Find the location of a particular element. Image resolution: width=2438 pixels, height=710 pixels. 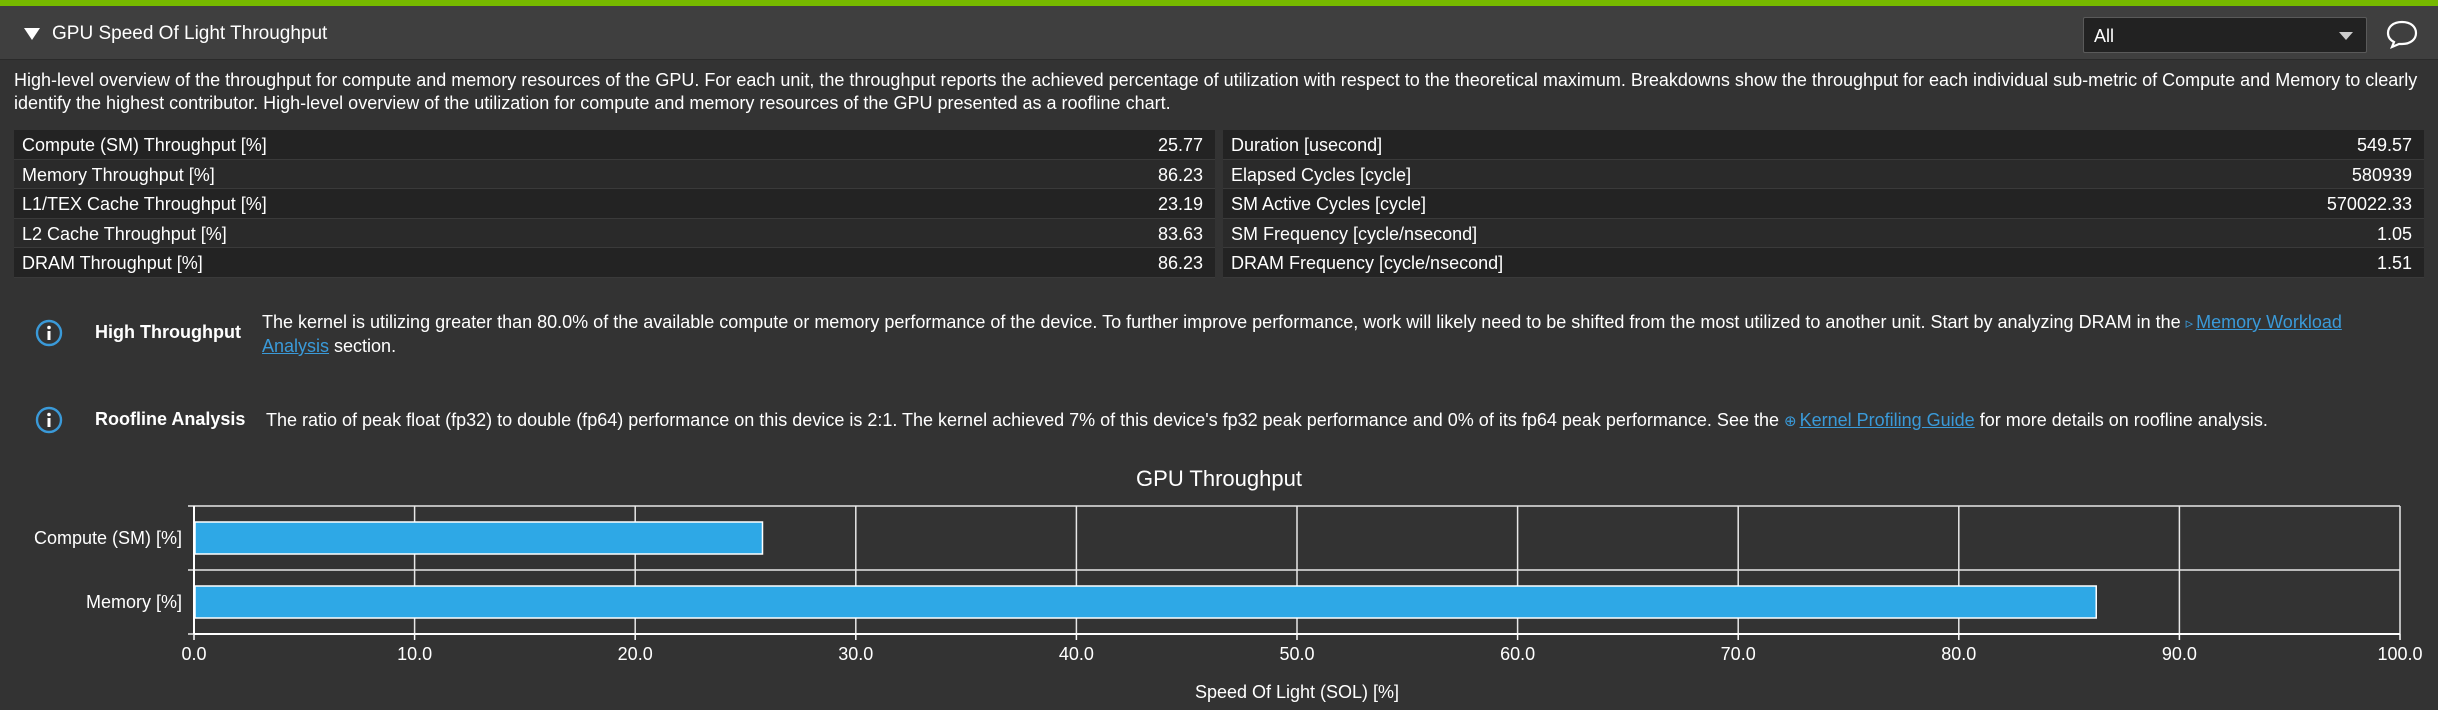

metric-label: DRAM Frequency [cycle/nsecond] is located at coordinates (1367, 263).